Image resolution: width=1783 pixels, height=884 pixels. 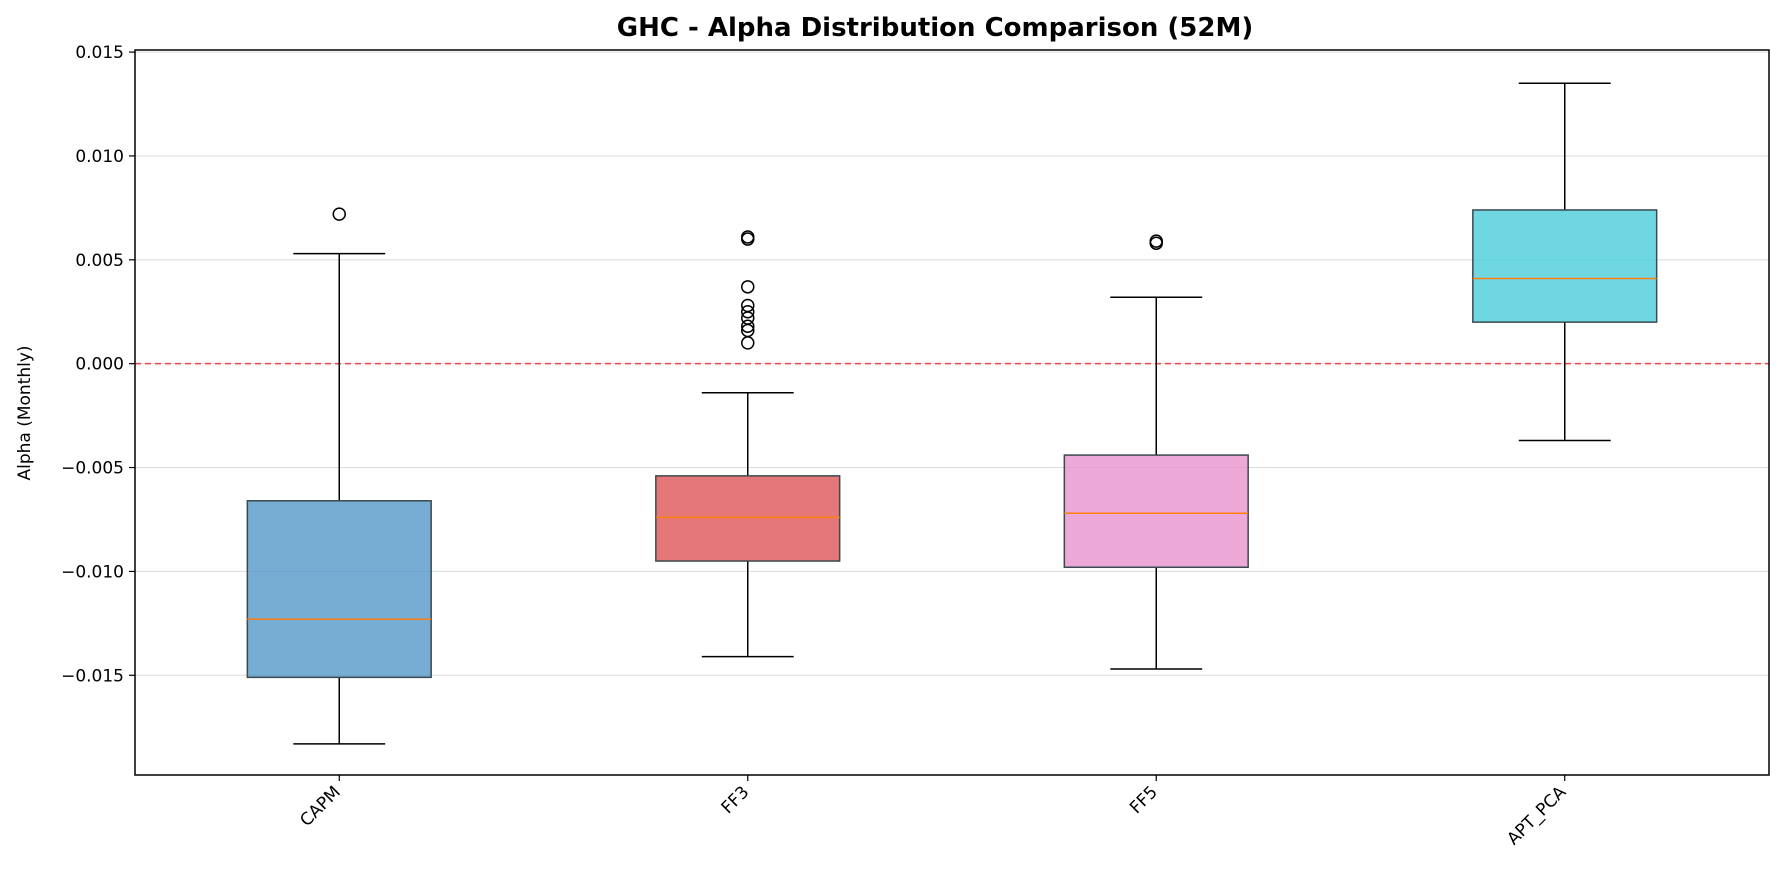 What do you see at coordinates (748, 444) in the screenshot?
I see `box-ff3` at bounding box center [748, 444].